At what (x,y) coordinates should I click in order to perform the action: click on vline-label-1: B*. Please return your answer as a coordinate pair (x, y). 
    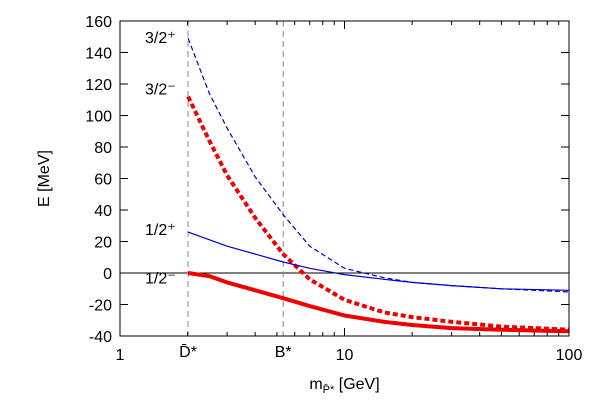
    Looking at the image, I should click on (283, 352).